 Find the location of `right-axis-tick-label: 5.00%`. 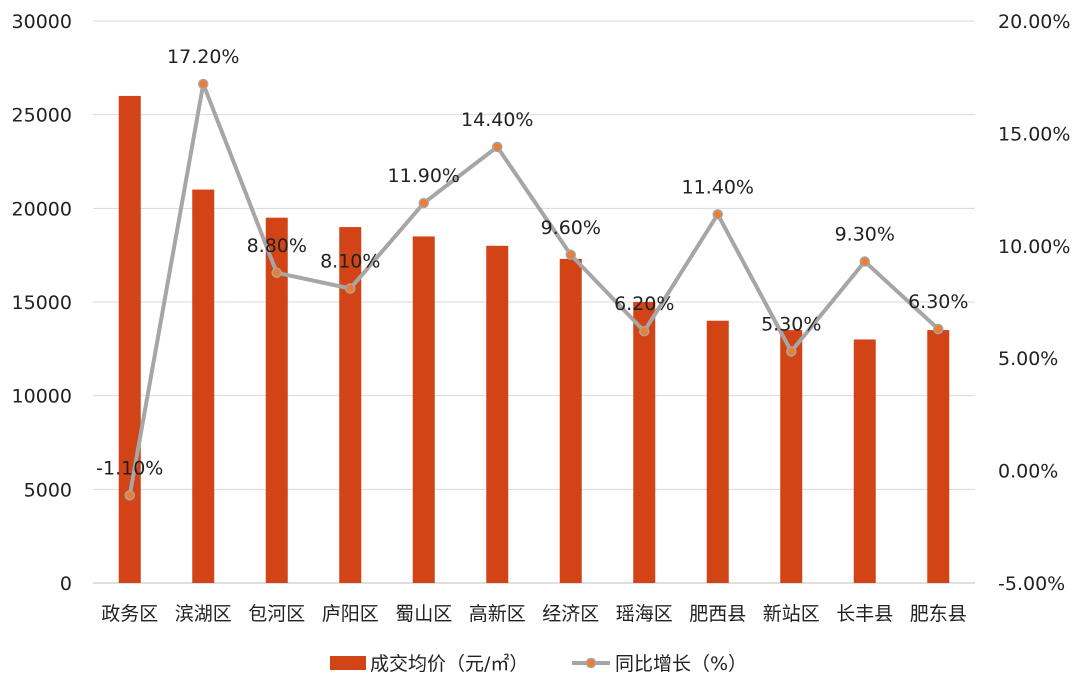

right-axis-tick-label: 5.00% is located at coordinates (1028, 359).